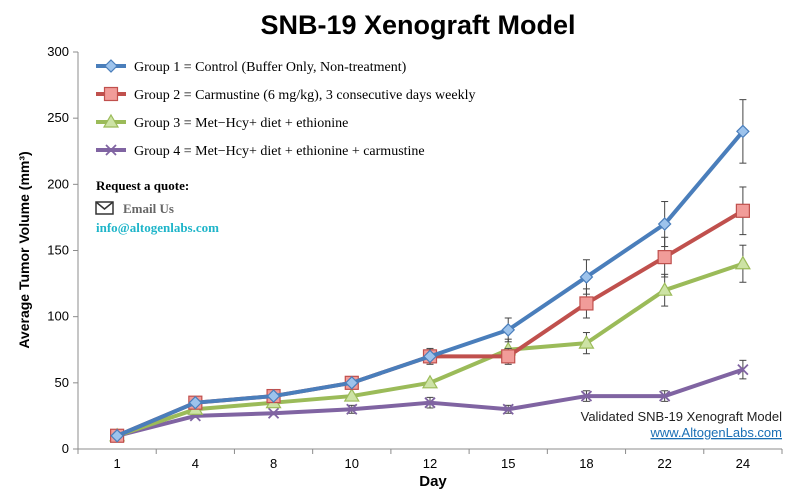  I want to click on request-quote-heading: Request a quote:, so click(142, 185).